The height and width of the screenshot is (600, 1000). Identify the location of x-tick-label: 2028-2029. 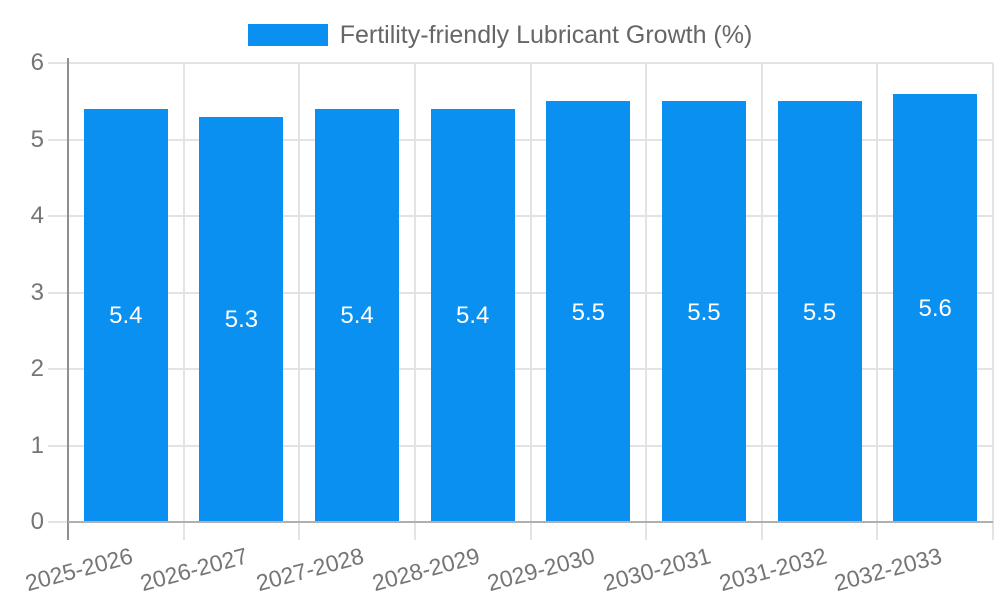
(426, 569).